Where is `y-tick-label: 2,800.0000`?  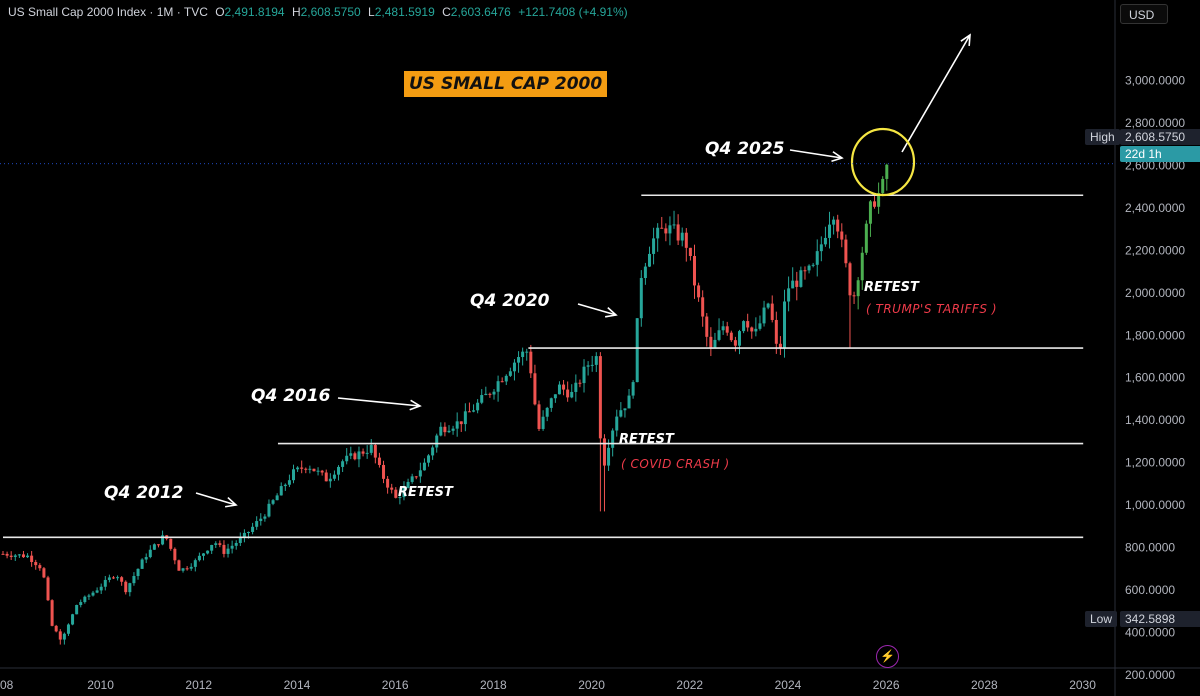 y-tick-label: 2,800.0000 is located at coordinates (1155, 123).